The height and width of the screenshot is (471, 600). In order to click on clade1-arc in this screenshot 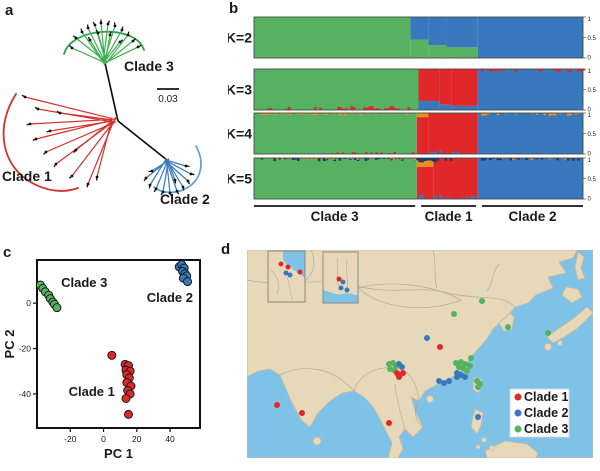, I will do `click(40, 142)`.